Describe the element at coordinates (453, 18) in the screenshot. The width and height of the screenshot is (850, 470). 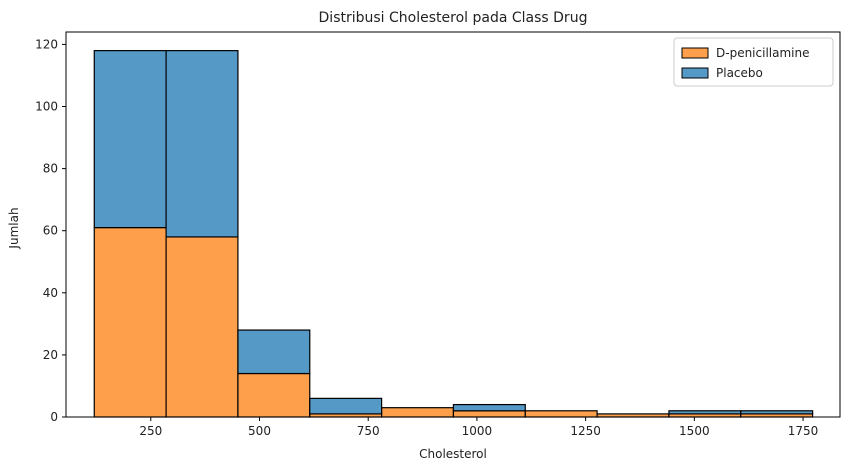
I see `chart-title: Distribusi Cholesterol pada Class Drug` at that location.